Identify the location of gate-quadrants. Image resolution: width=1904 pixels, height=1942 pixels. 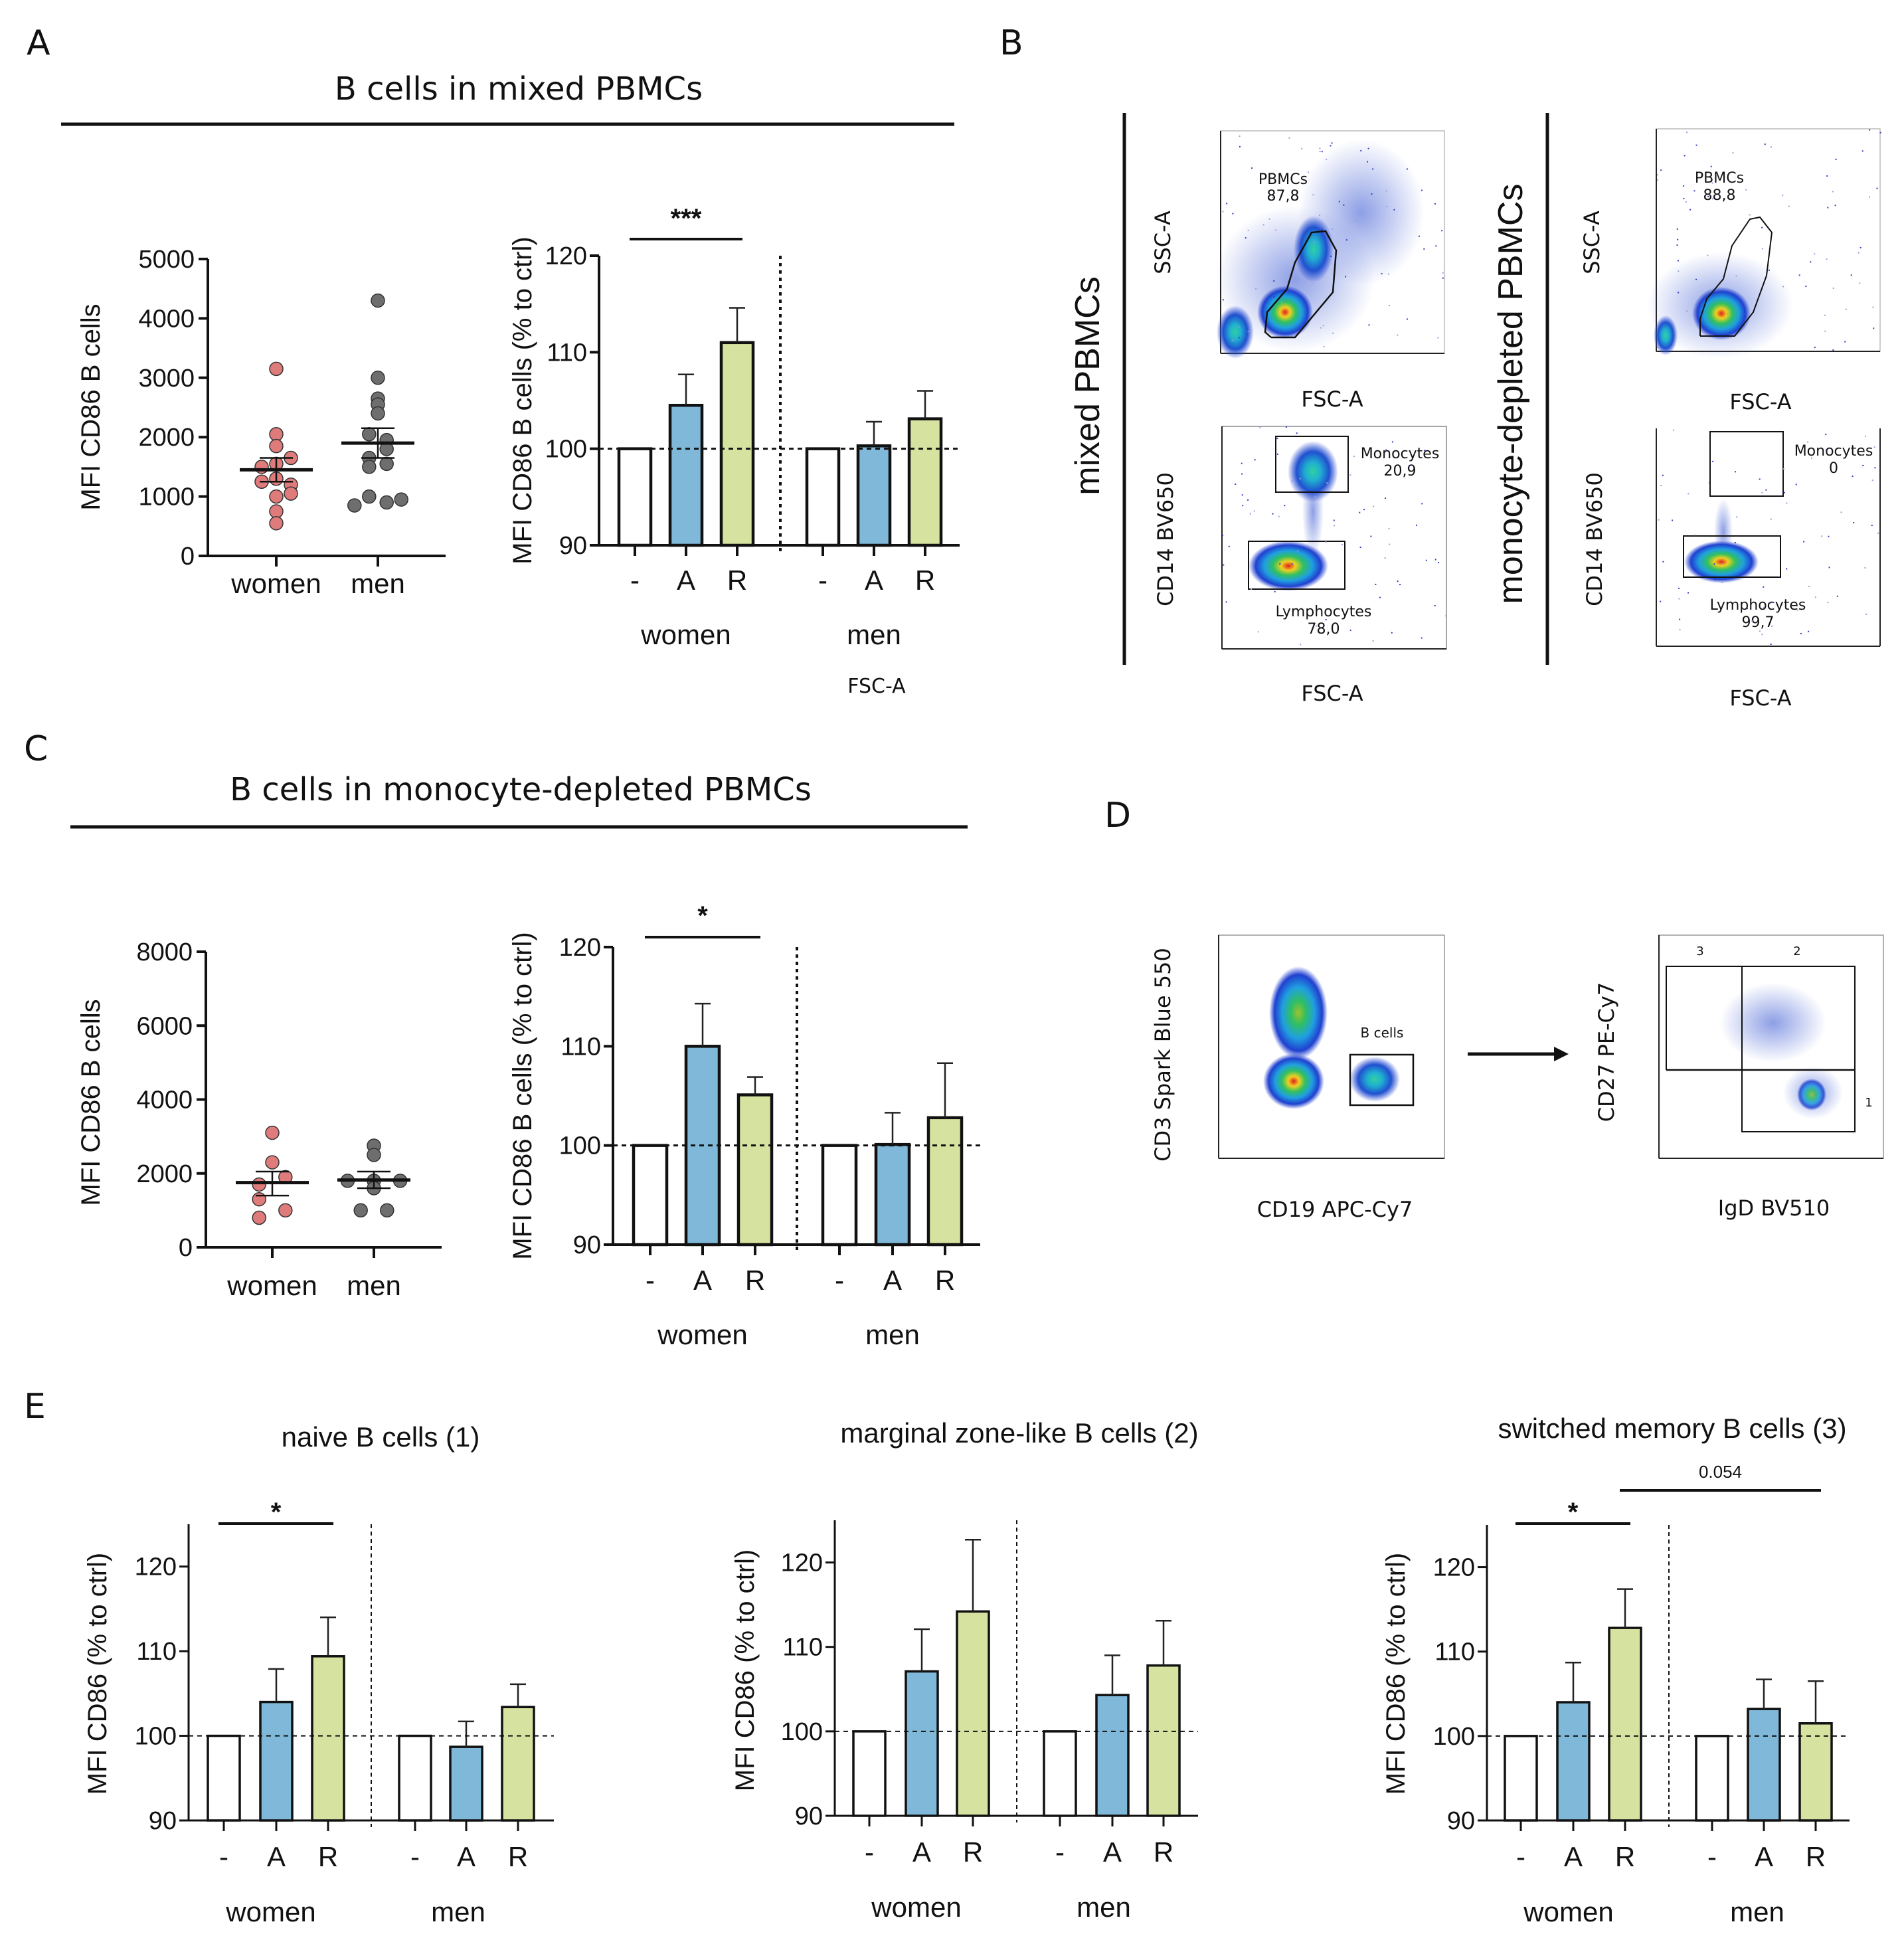
(1761, 1049).